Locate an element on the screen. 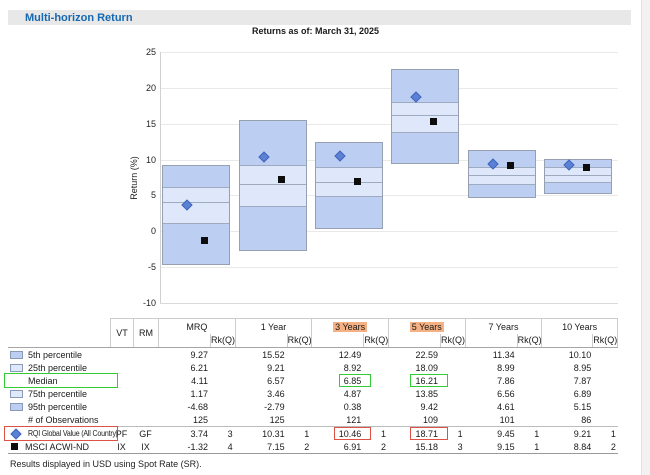 The height and width of the screenshot is (475, 650). vertical-scrollbar is located at coordinates (645, 237).